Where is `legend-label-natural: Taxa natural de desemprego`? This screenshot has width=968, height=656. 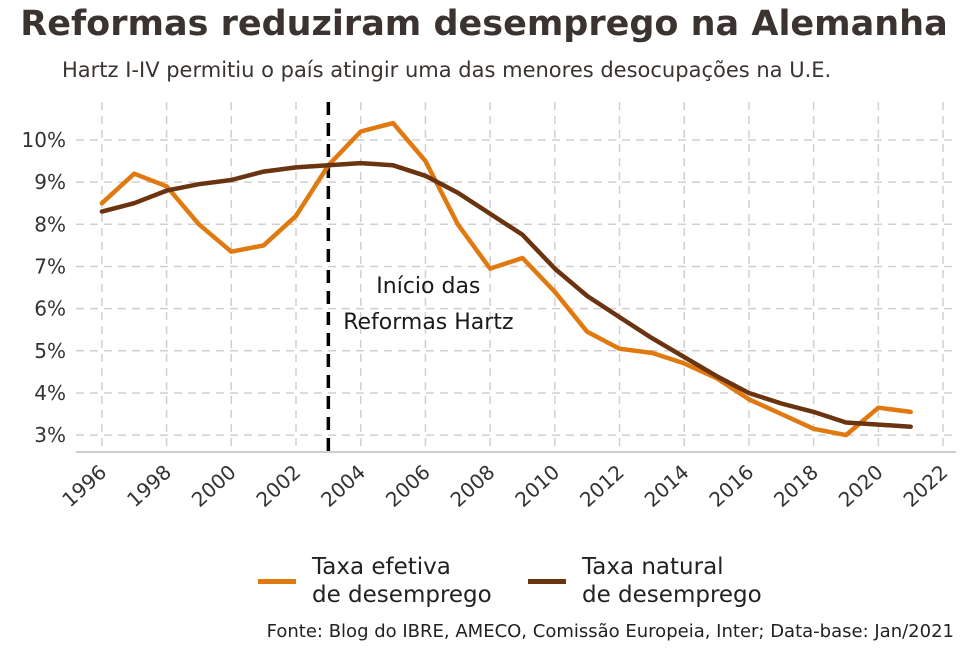 legend-label-natural: Taxa natural de desemprego is located at coordinates (672, 581).